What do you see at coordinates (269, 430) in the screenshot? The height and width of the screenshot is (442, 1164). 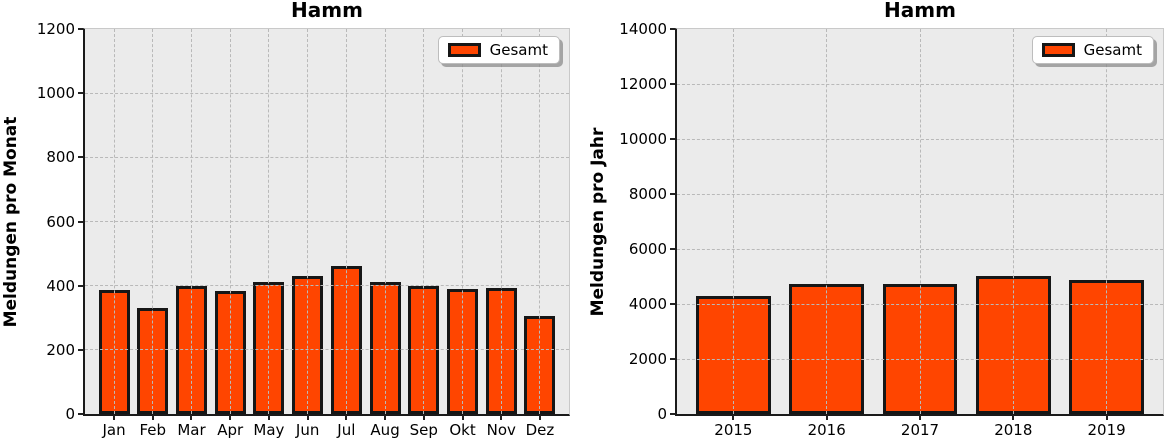 I see `x-tick-label: May` at bounding box center [269, 430].